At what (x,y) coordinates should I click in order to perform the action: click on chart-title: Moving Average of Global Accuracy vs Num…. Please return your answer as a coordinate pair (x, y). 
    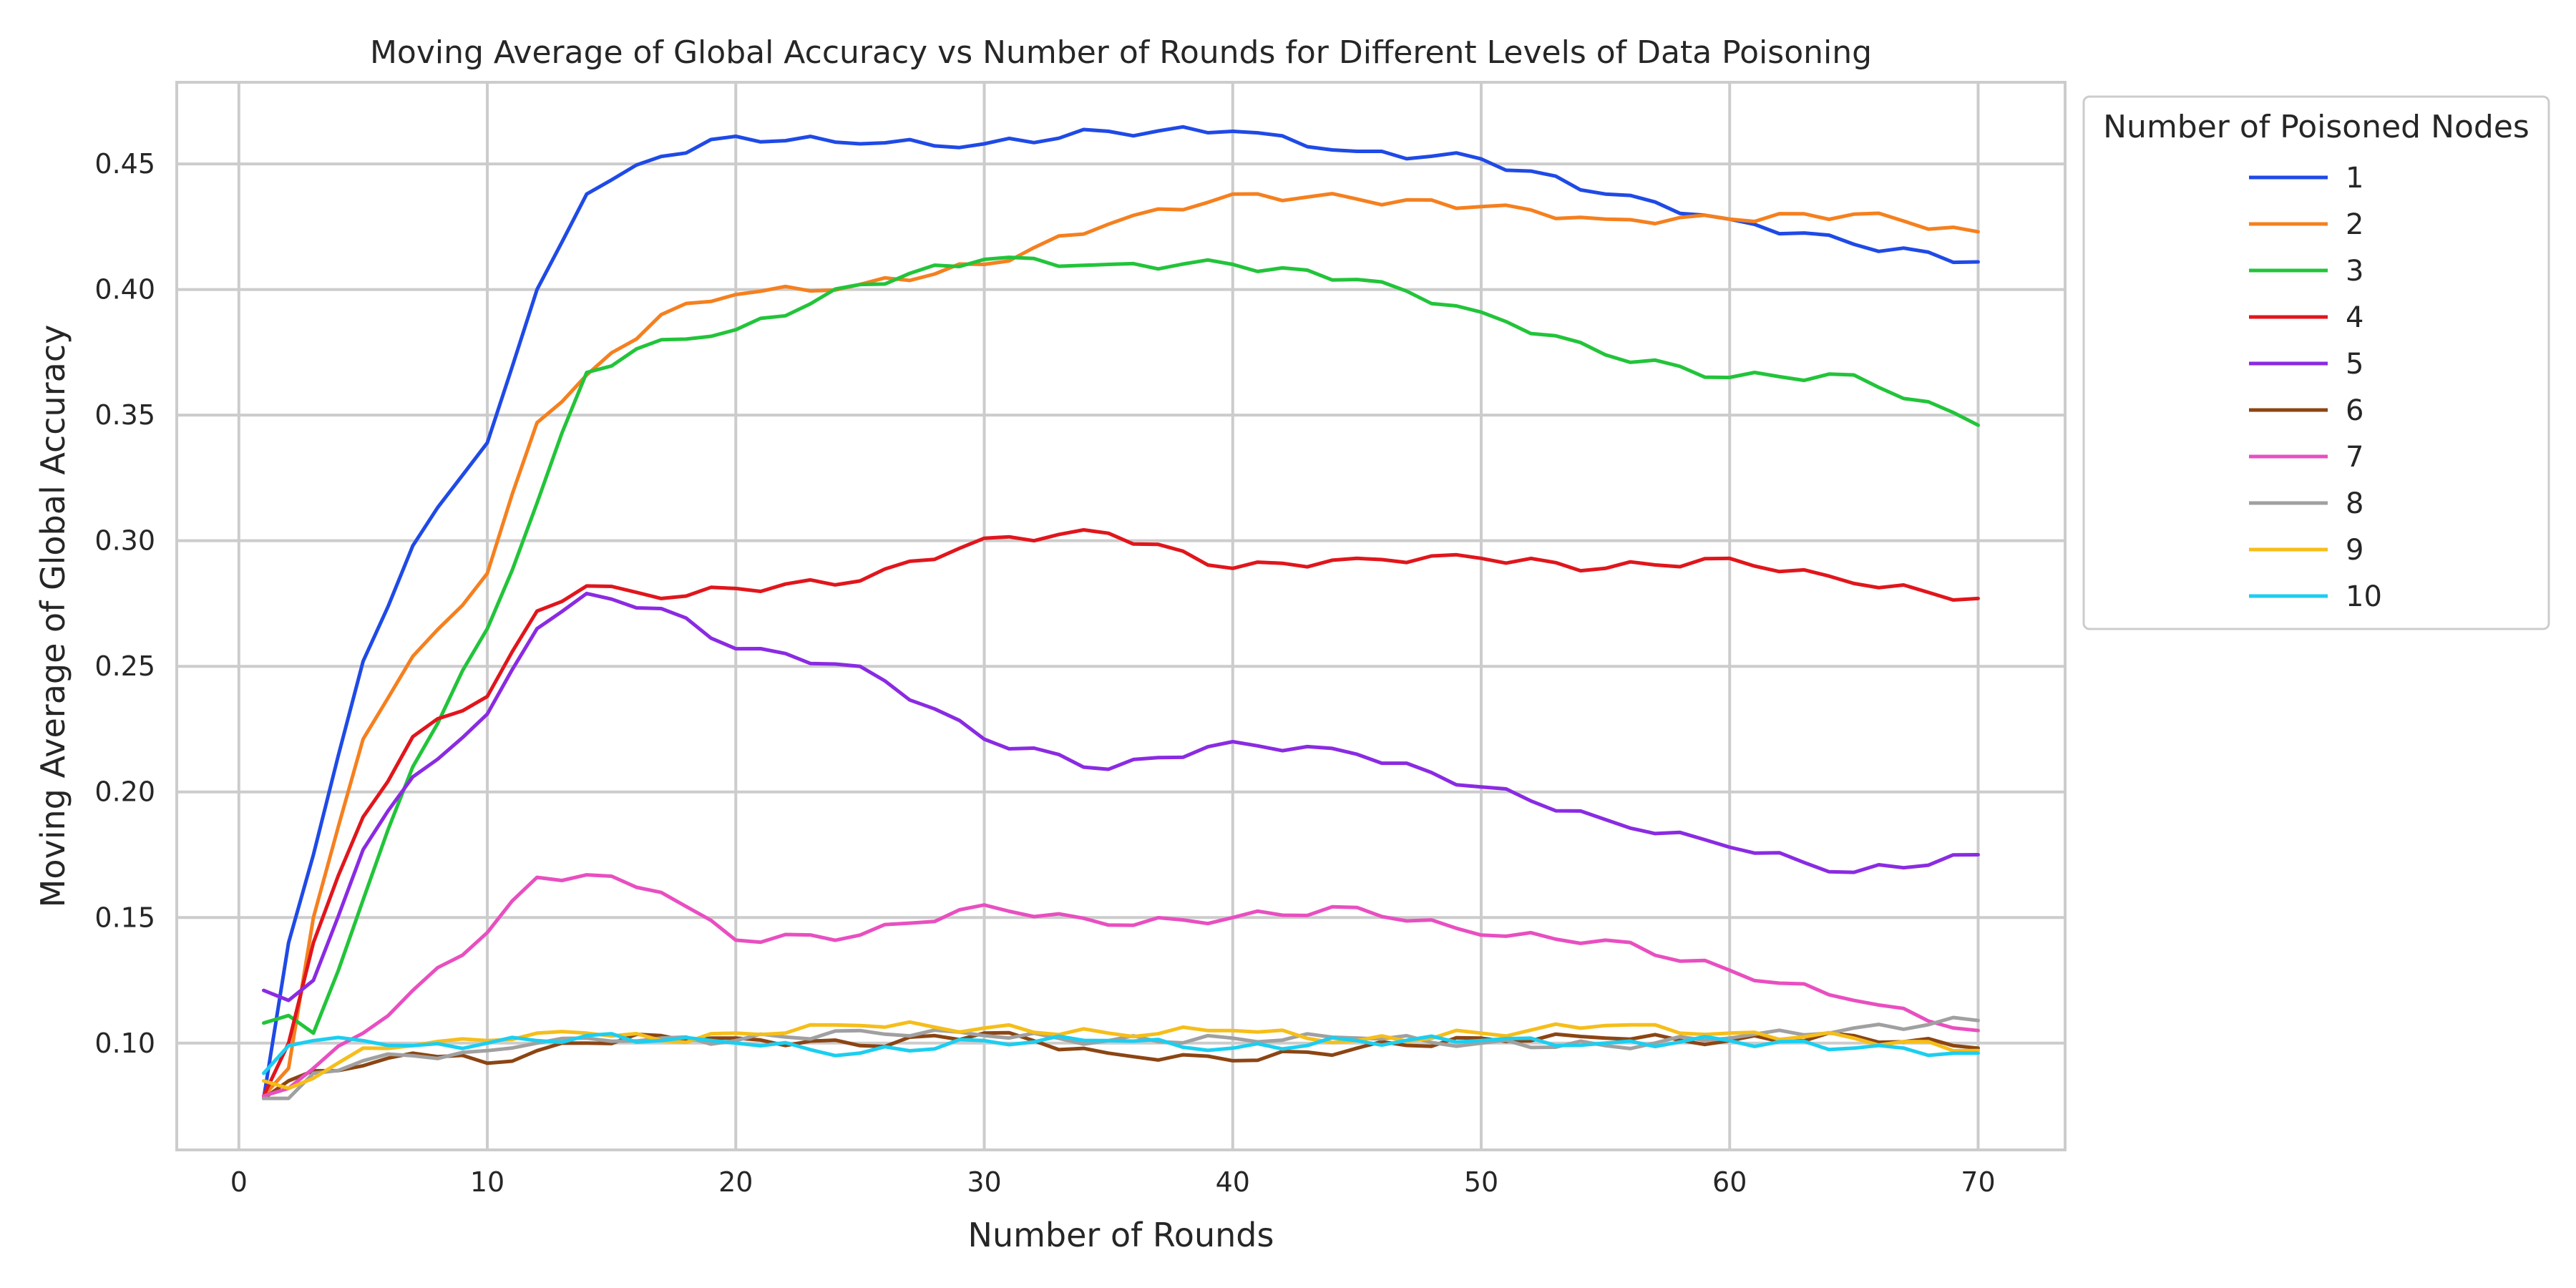
    Looking at the image, I should click on (1121, 52).